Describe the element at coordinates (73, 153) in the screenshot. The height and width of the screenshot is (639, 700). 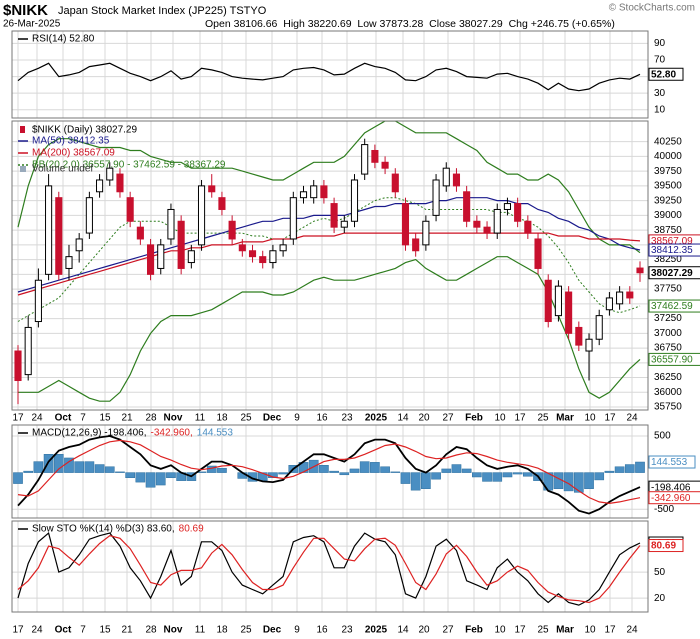
I see `legend-label: MA(200) 38567.09` at that location.